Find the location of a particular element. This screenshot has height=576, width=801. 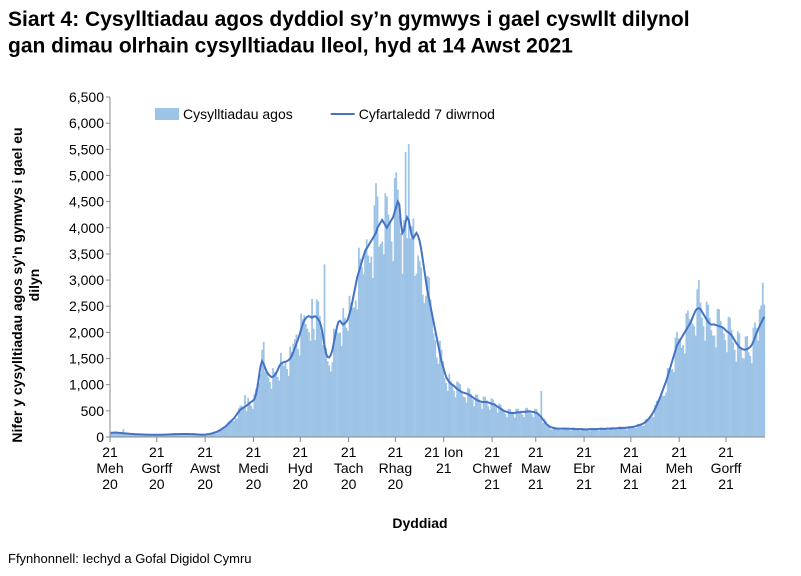

x-tick-label: 21 Ebr 21 is located at coordinates (584, 468).